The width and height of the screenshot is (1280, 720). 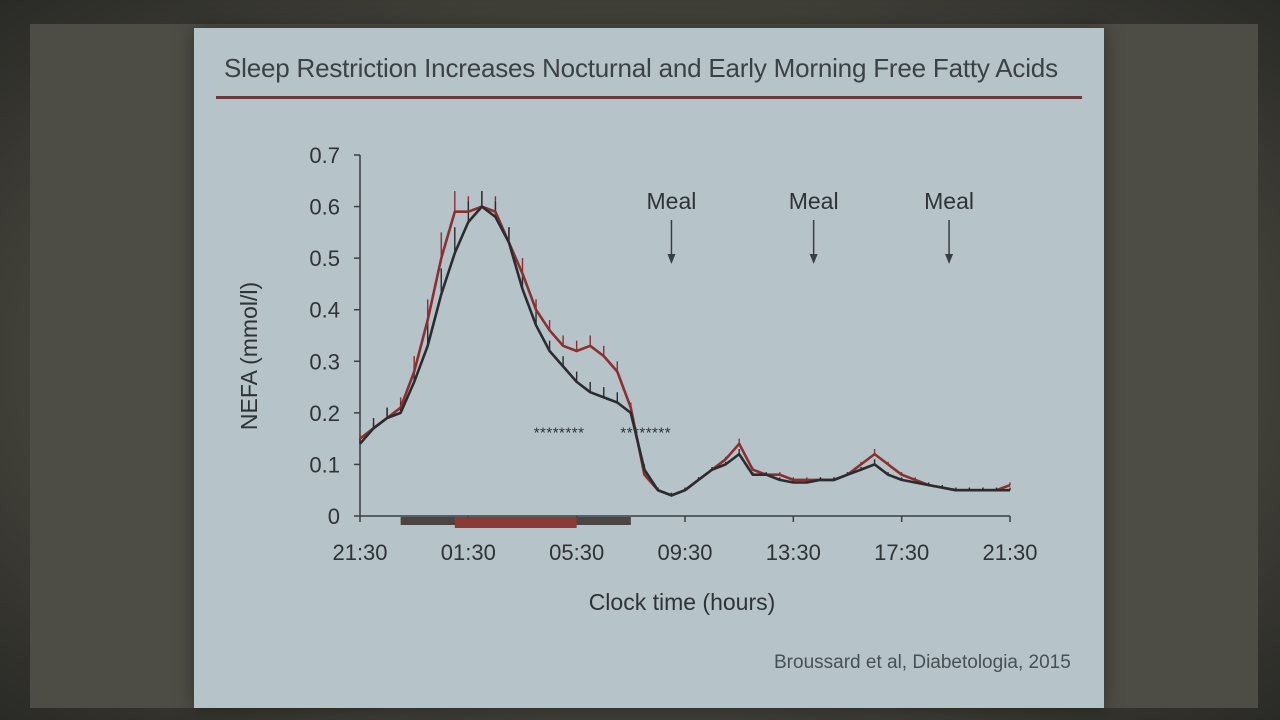 What do you see at coordinates (324, 361) in the screenshot?
I see `y-tick-label: 0.3` at bounding box center [324, 361].